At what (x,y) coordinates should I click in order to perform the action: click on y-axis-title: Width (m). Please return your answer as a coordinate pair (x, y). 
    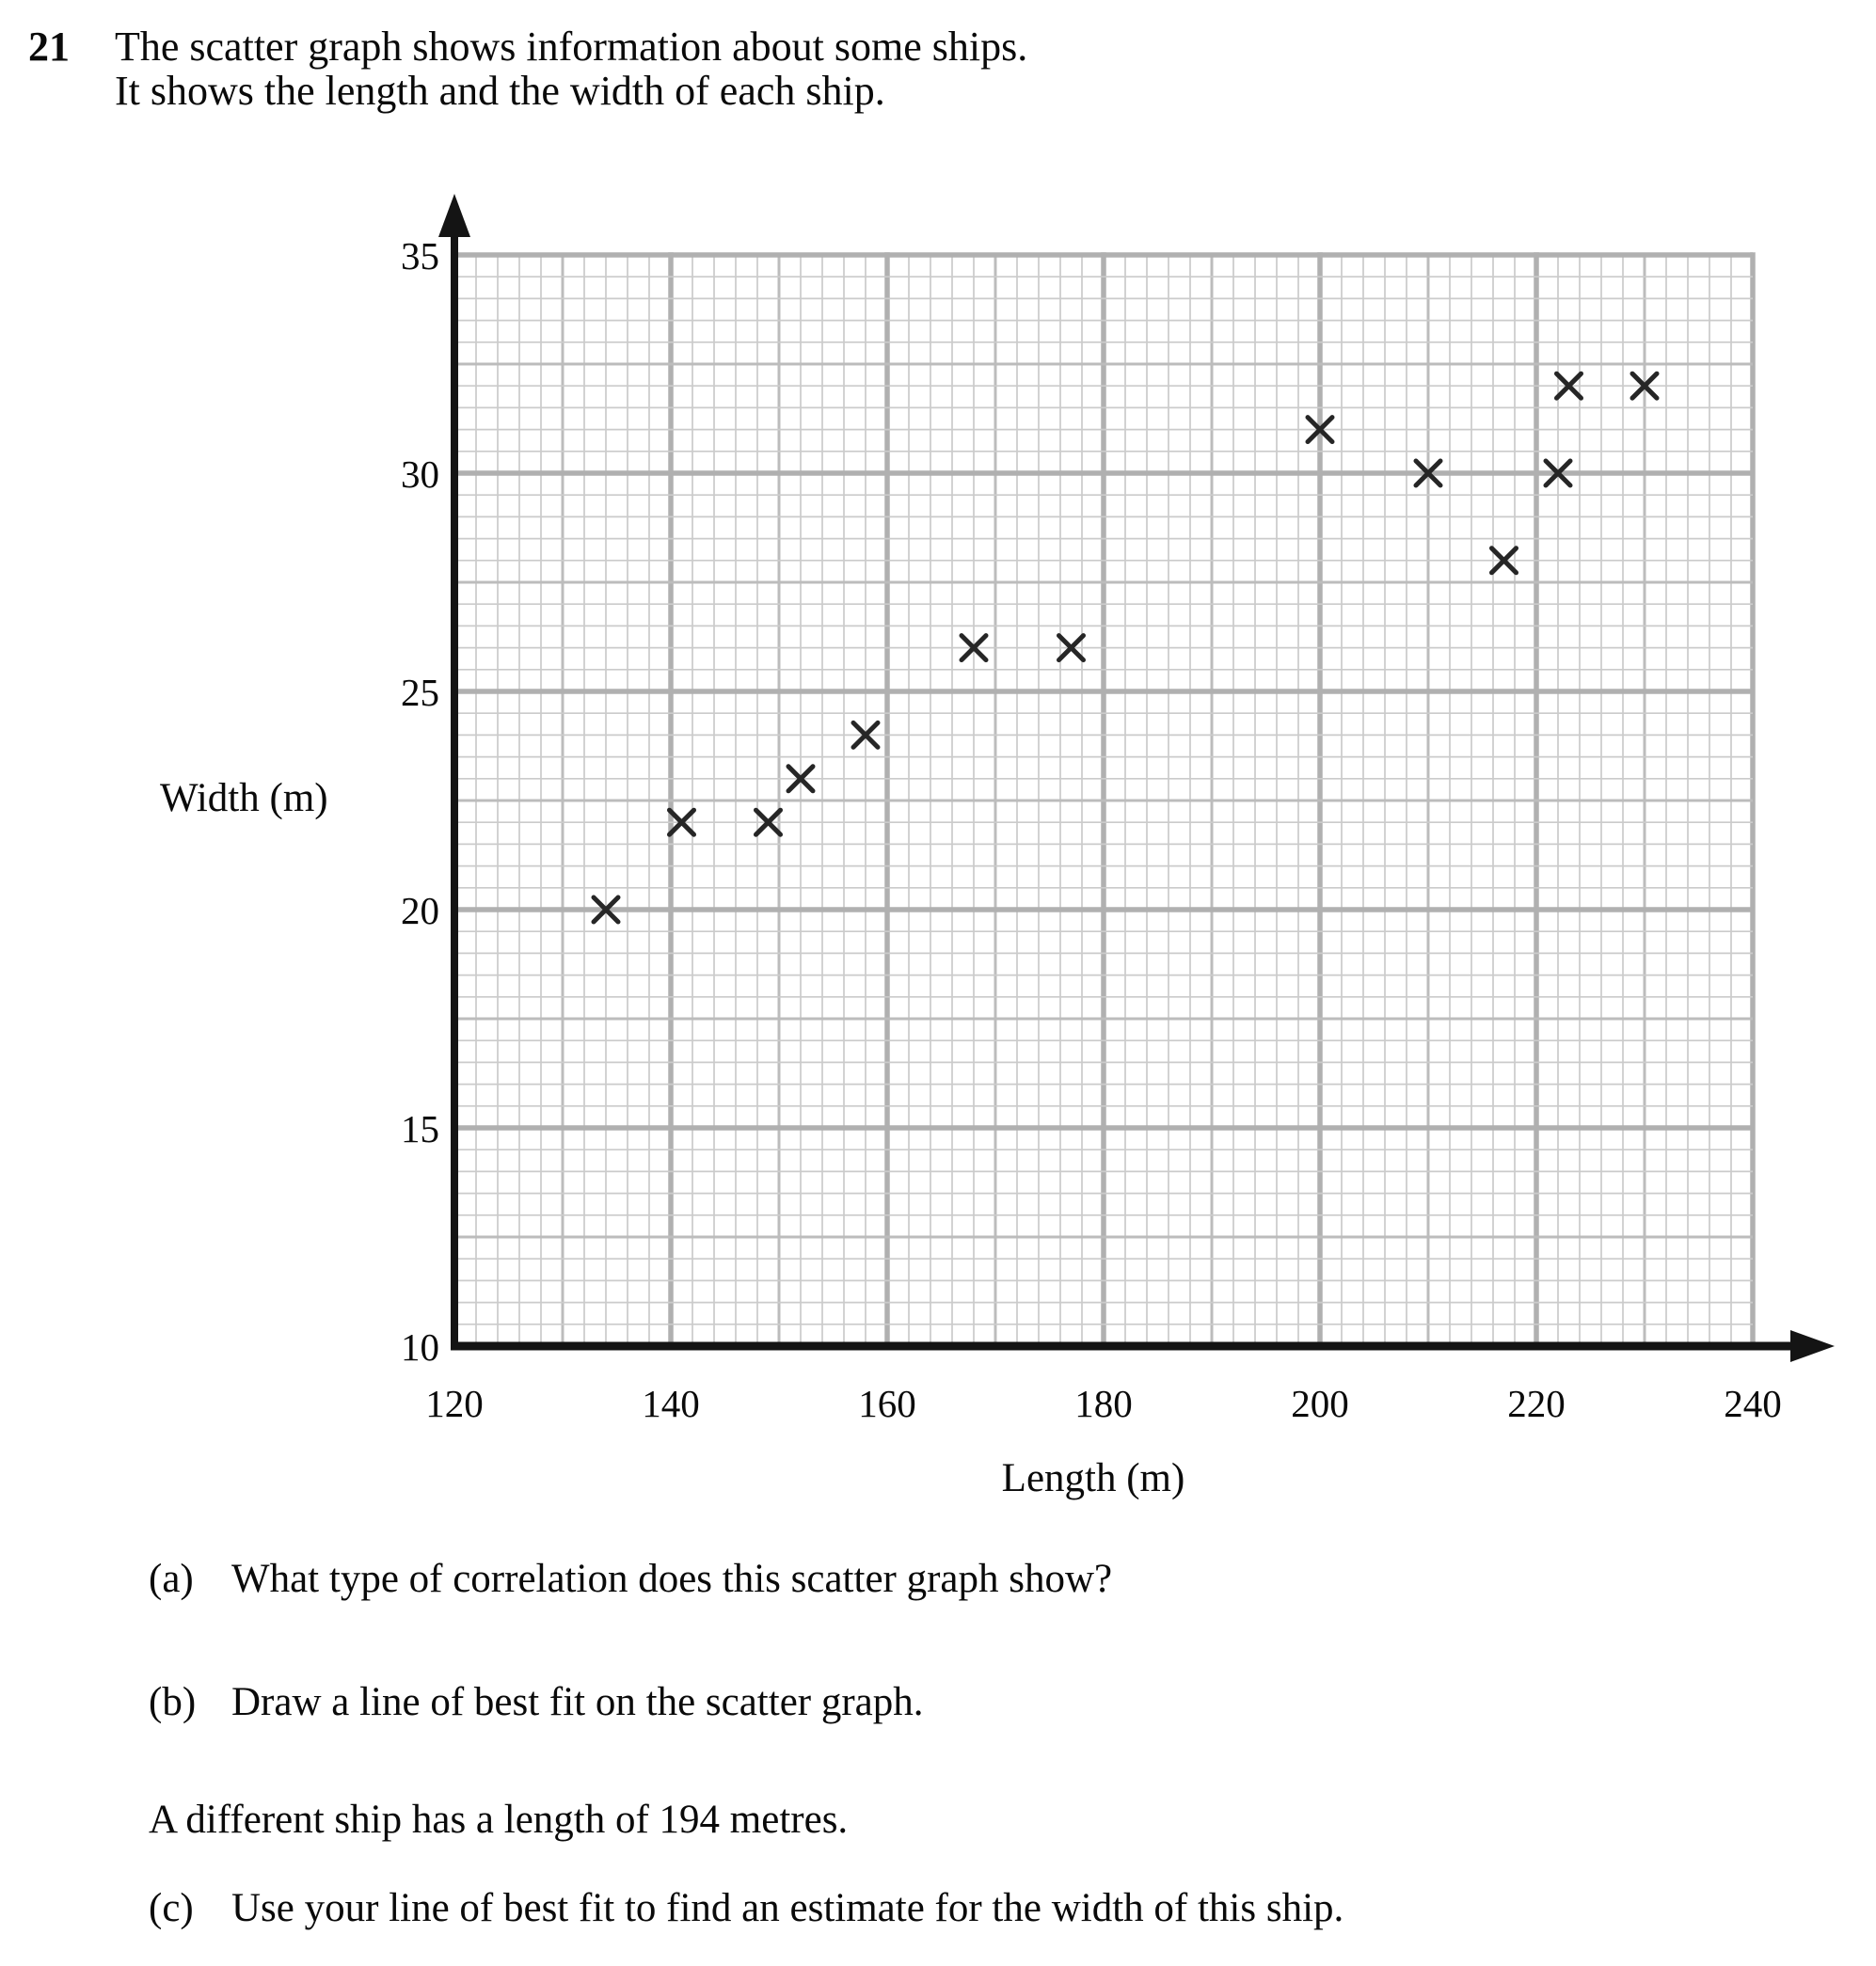
    Looking at the image, I should click on (244, 798).